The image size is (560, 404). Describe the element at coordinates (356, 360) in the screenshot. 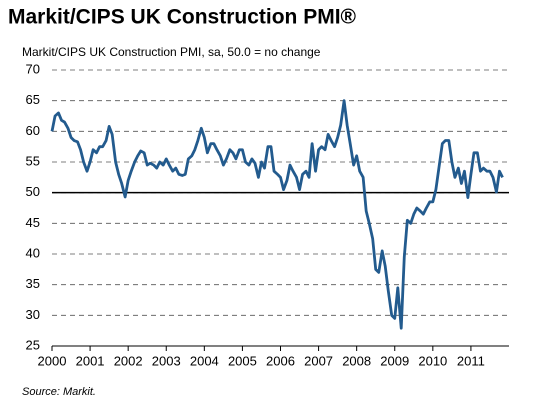

I see `x-tick-label: 2008` at that location.